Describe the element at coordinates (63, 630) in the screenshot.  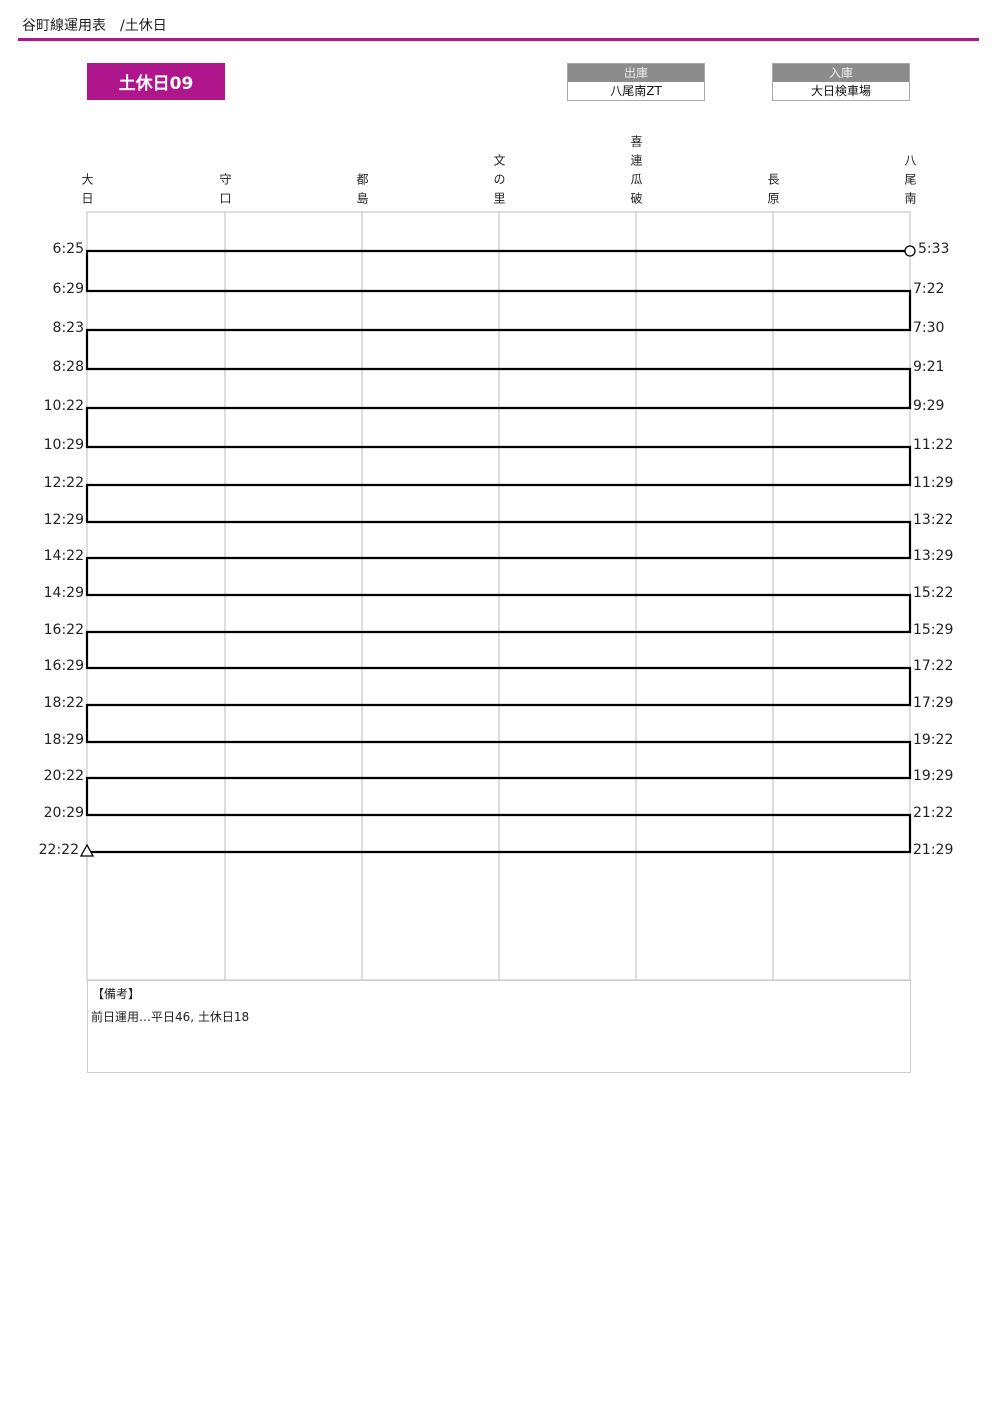
I see `left-time: 16:22` at that location.